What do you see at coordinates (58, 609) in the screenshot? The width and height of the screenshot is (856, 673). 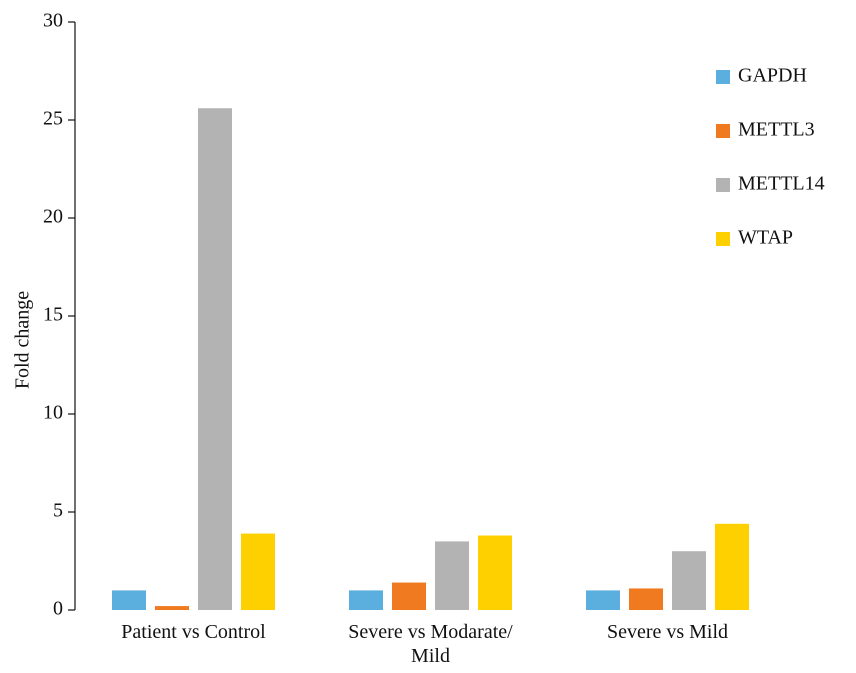 I see `y-tick-label: 0` at bounding box center [58, 609].